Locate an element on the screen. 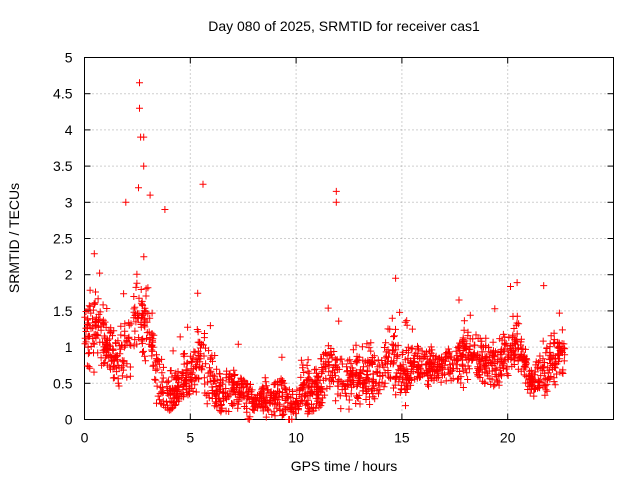  y-tick-label: 5 is located at coordinates (69, 58).